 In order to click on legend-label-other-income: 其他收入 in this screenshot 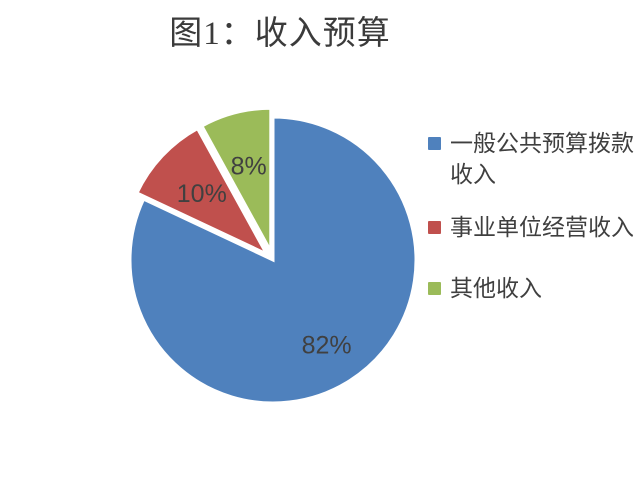, I will do `click(496, 288)`.